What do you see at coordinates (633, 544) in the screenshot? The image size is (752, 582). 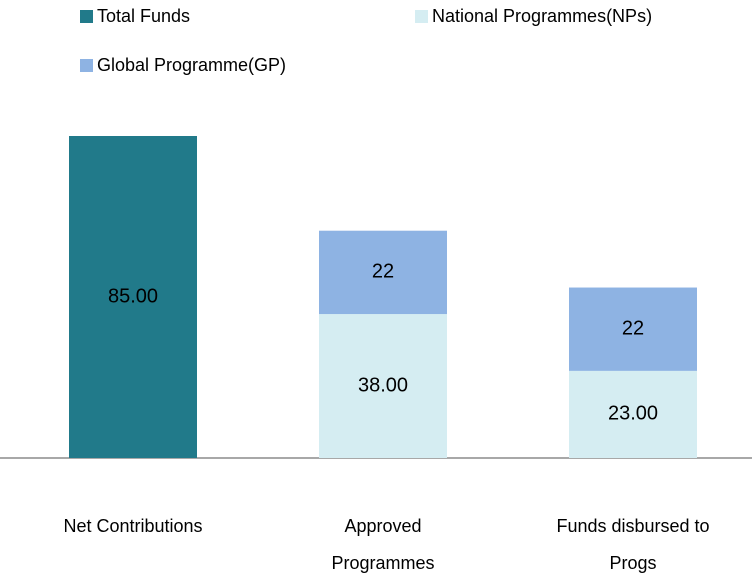 I see `x-tick-label: Funds disbursed to Progs` at bounding box center [633, 544].